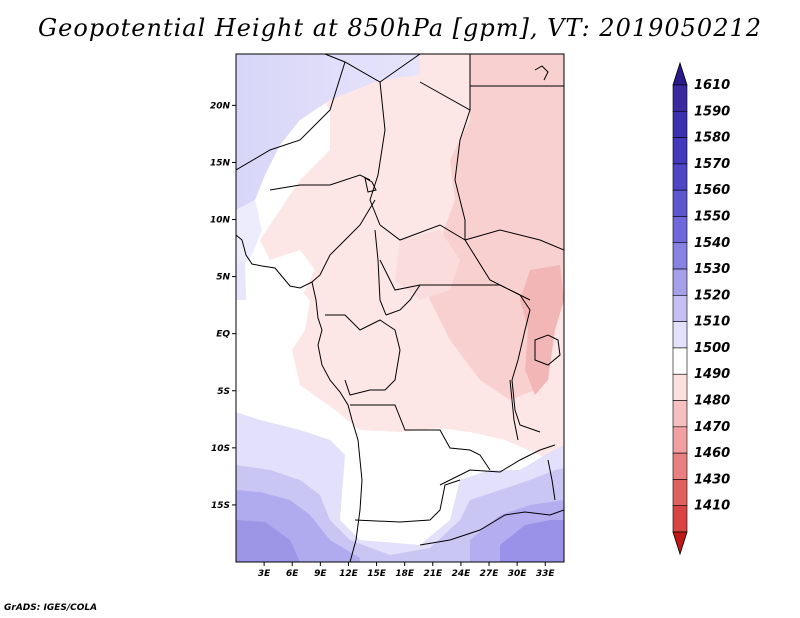 Image resolution: width=800 pixels, height=618 pixels. What do you see at coordinates (420, 437) in the screenshot?
I see `border-drc-angola` at bounding box center [420, 437].